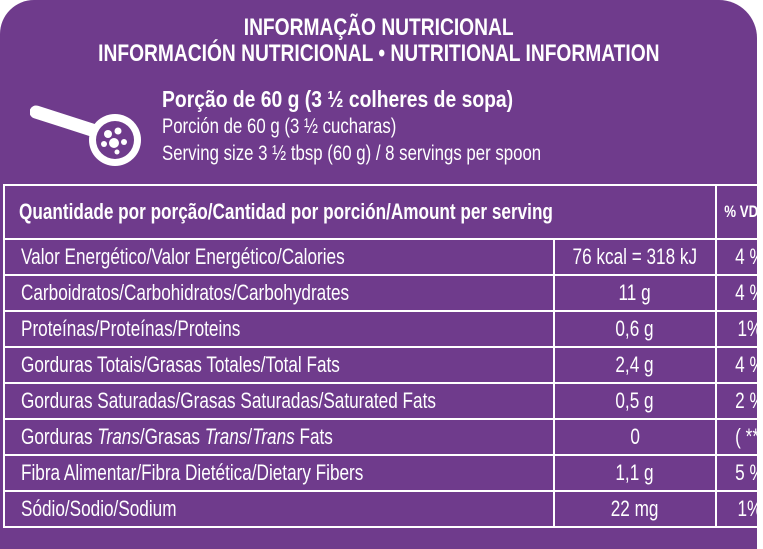  What do you see at coordinates (634, 401) in the screenshot?
I see `nutrient-value: 0,5 g` at bounding box center [634, 401].